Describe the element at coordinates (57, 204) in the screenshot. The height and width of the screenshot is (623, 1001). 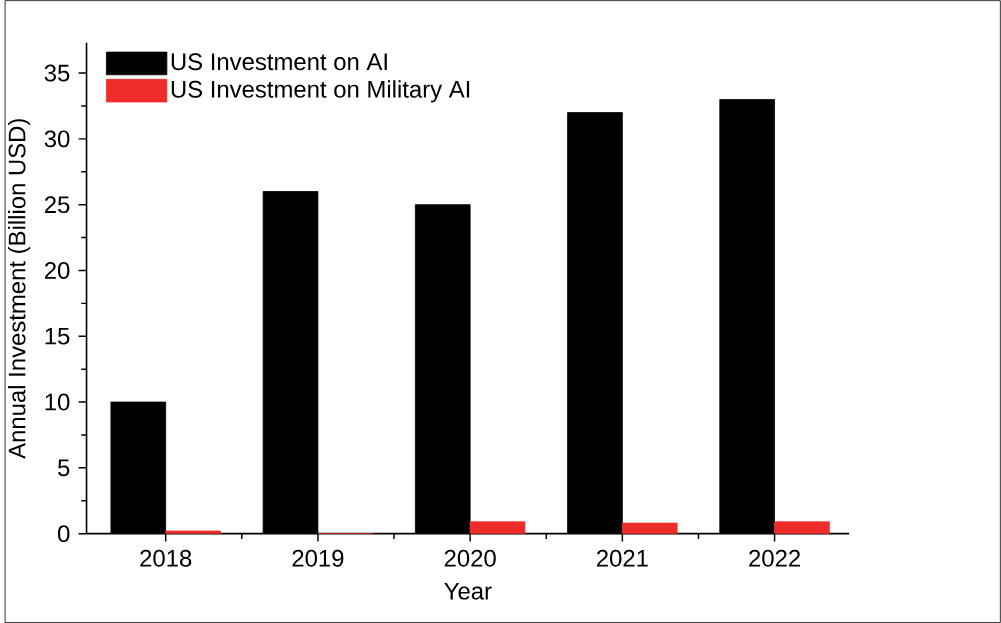
I see `y-tick-label: 25` at that location.